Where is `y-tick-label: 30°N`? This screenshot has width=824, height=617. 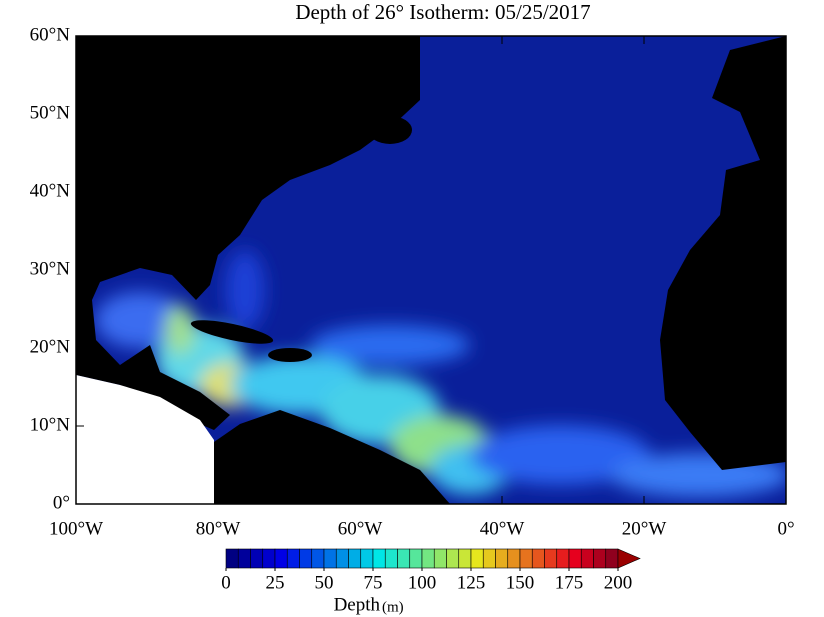
y-tick-label: 30°N is located at coordinates (50, 268).